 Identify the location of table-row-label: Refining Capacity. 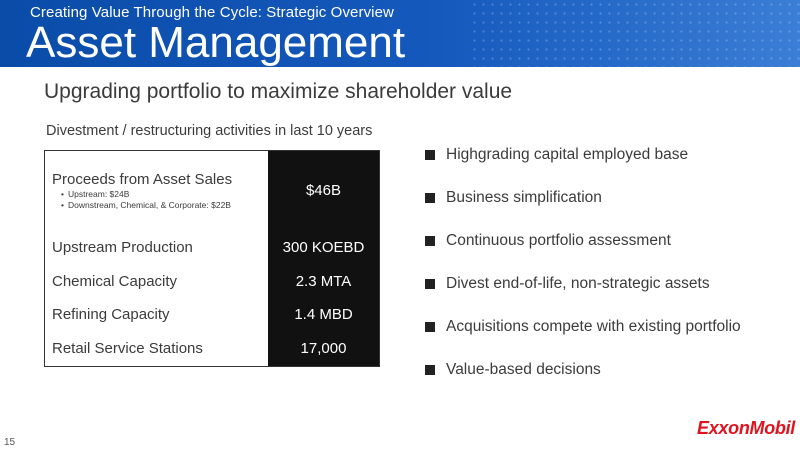
(156, 315).